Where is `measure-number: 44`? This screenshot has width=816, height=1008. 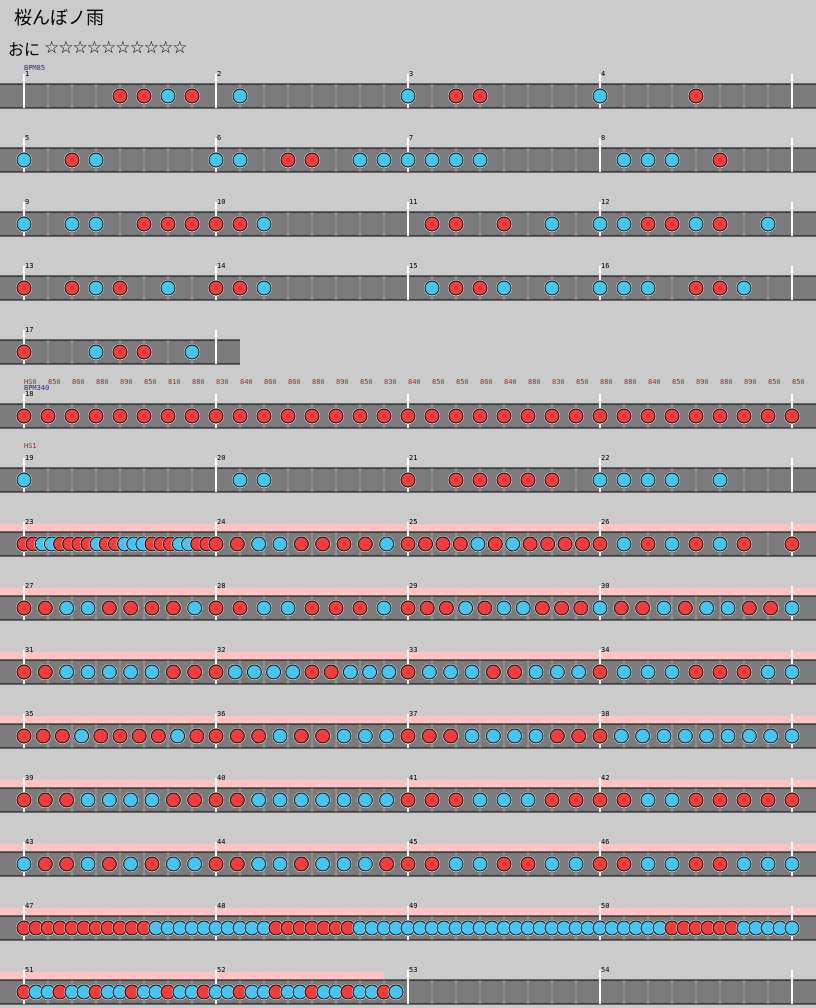
measure-number: 44 is located at coordinates (221, 842).